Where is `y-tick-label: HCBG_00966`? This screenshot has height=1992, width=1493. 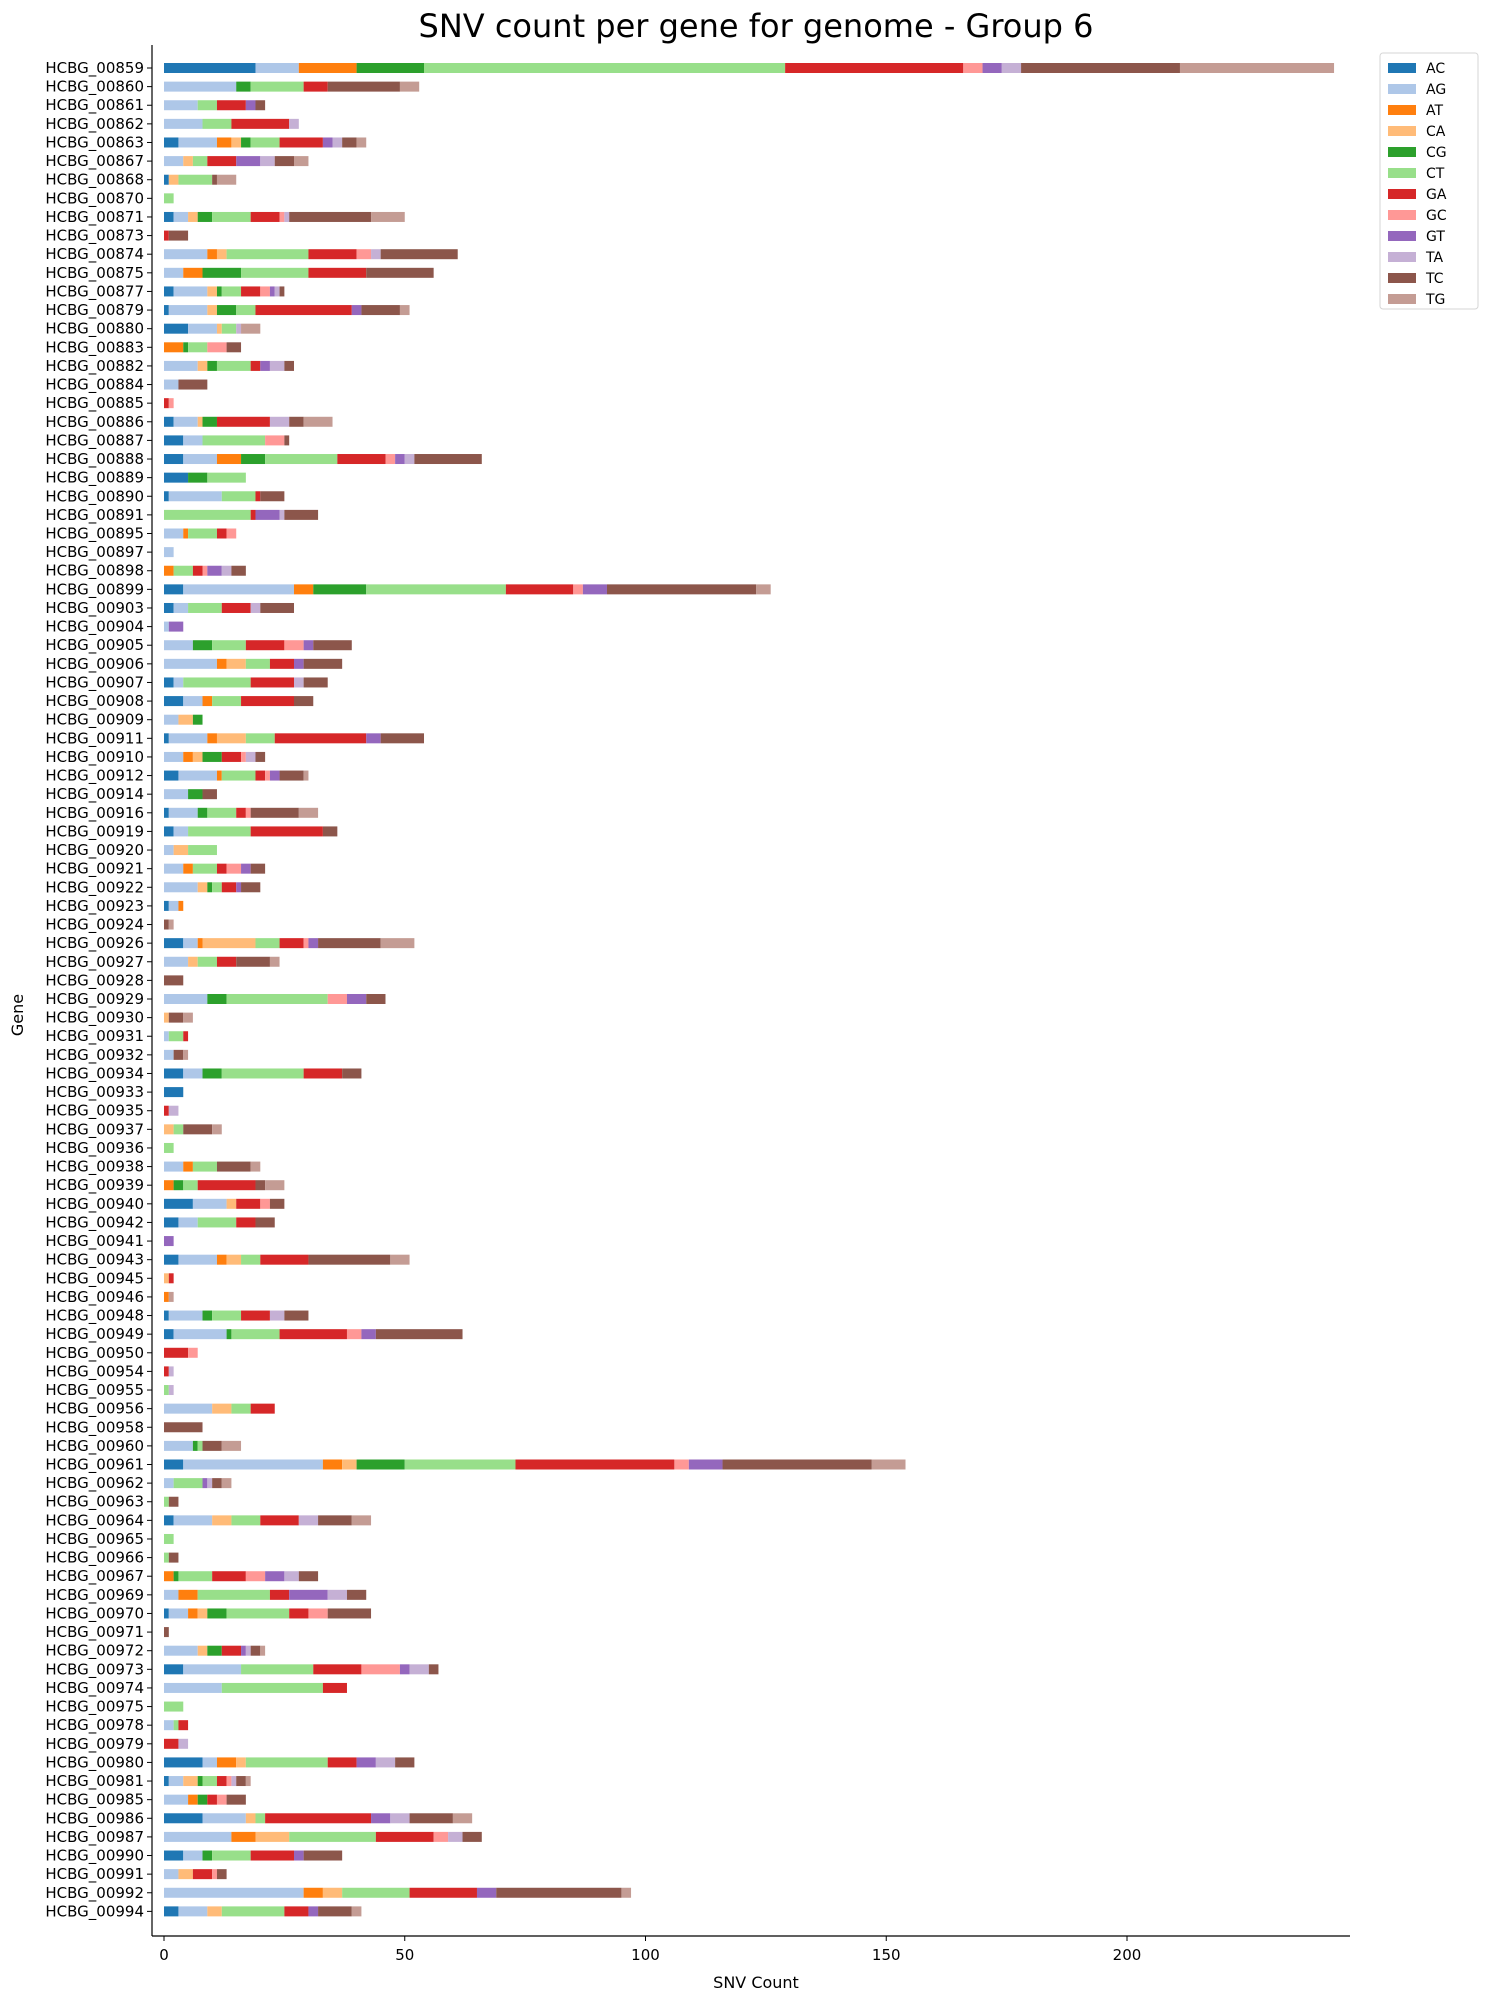
y-tick-label: HCBG_00966 is located at coordinates (94, 1558).